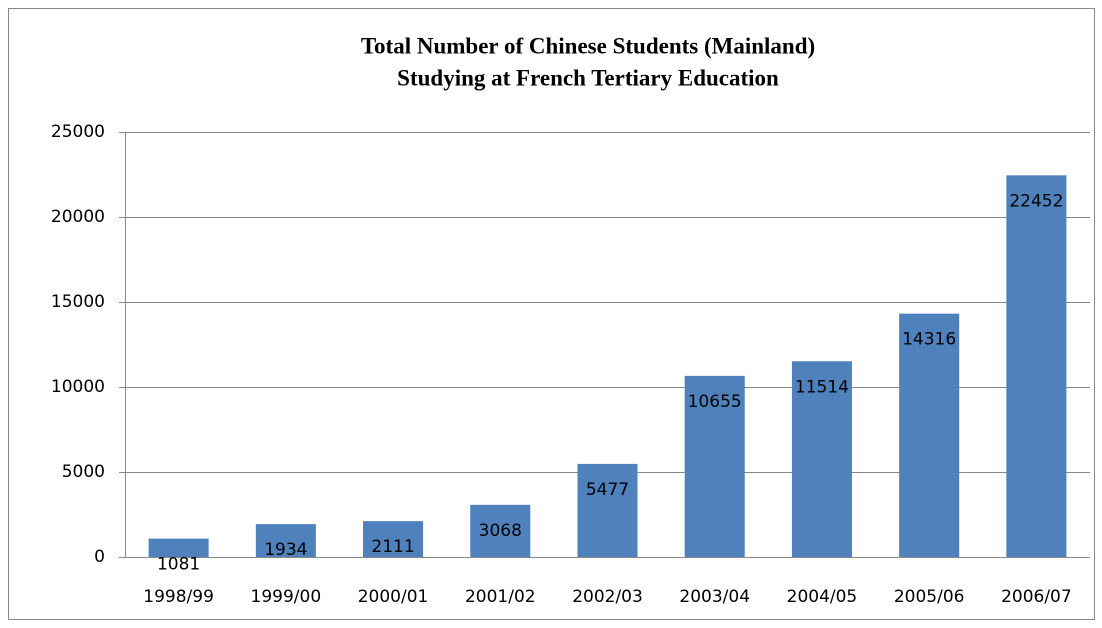 The width and height of the screenshot is (1102, 628). Describe the element at coordinates (83, 472) in the screenshot. I see `y-tick-label: 5000` at that location.